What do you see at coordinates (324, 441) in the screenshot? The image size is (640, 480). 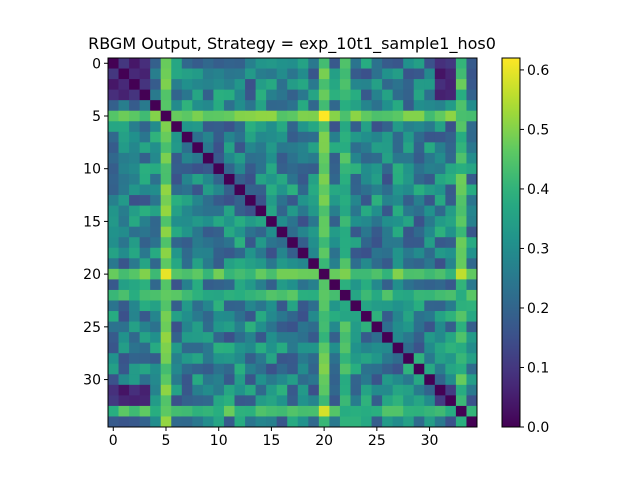 I see `x-tick-label: 20` at bounding box center [324, 441].